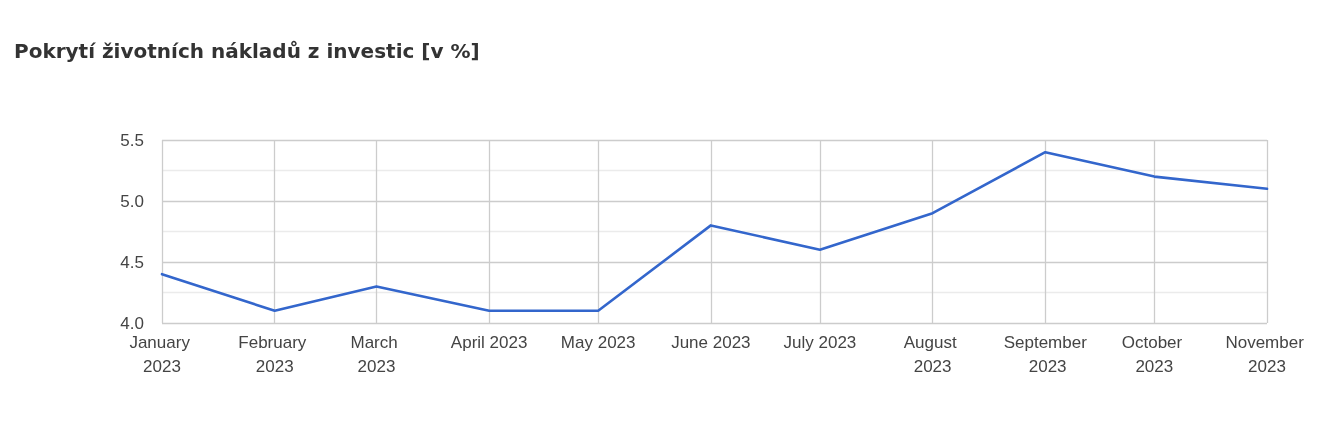  What do you see at coordinates (820, 342) in the screenshot?
I see `x-tick-label: July 2023` at bounding box center [820, 342].